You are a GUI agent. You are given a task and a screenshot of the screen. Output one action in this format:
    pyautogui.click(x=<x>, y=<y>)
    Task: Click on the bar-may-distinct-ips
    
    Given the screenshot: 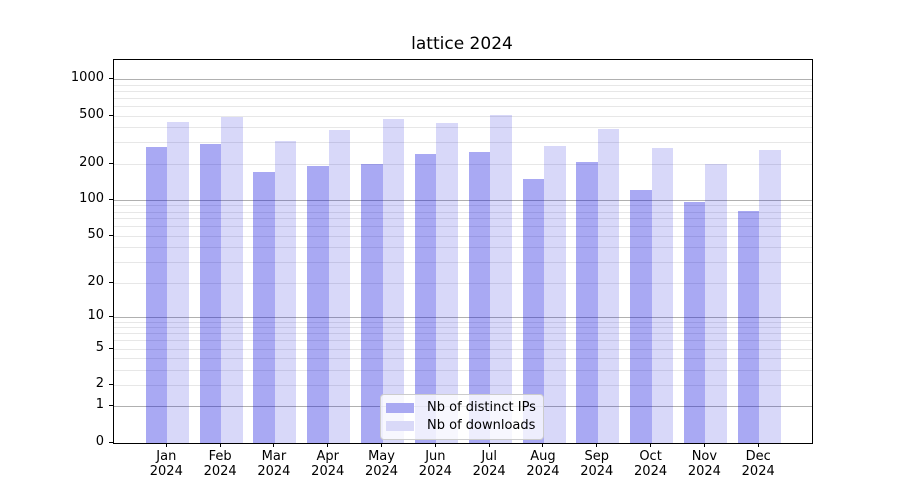 What is the action you would take?
    pyautogui.click(x=372, y=303)
    